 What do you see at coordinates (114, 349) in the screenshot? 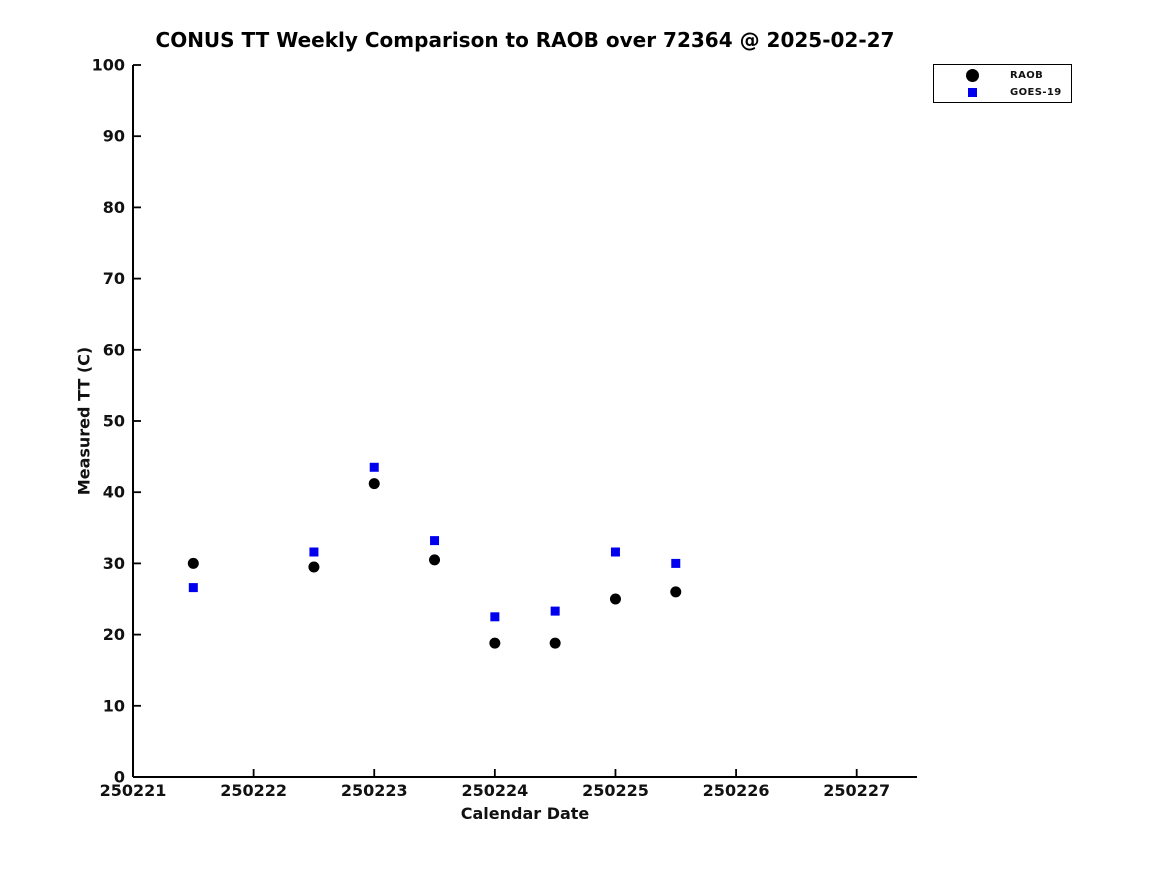
I see `y-tick-label: 60` at bounding box center [114, 349].